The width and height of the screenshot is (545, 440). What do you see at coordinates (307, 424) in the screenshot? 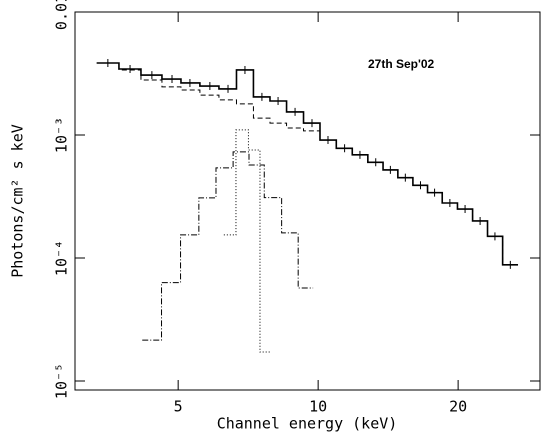
I see `x-axis-label: Channel energy (keV)` at bounding box center [307, 424].